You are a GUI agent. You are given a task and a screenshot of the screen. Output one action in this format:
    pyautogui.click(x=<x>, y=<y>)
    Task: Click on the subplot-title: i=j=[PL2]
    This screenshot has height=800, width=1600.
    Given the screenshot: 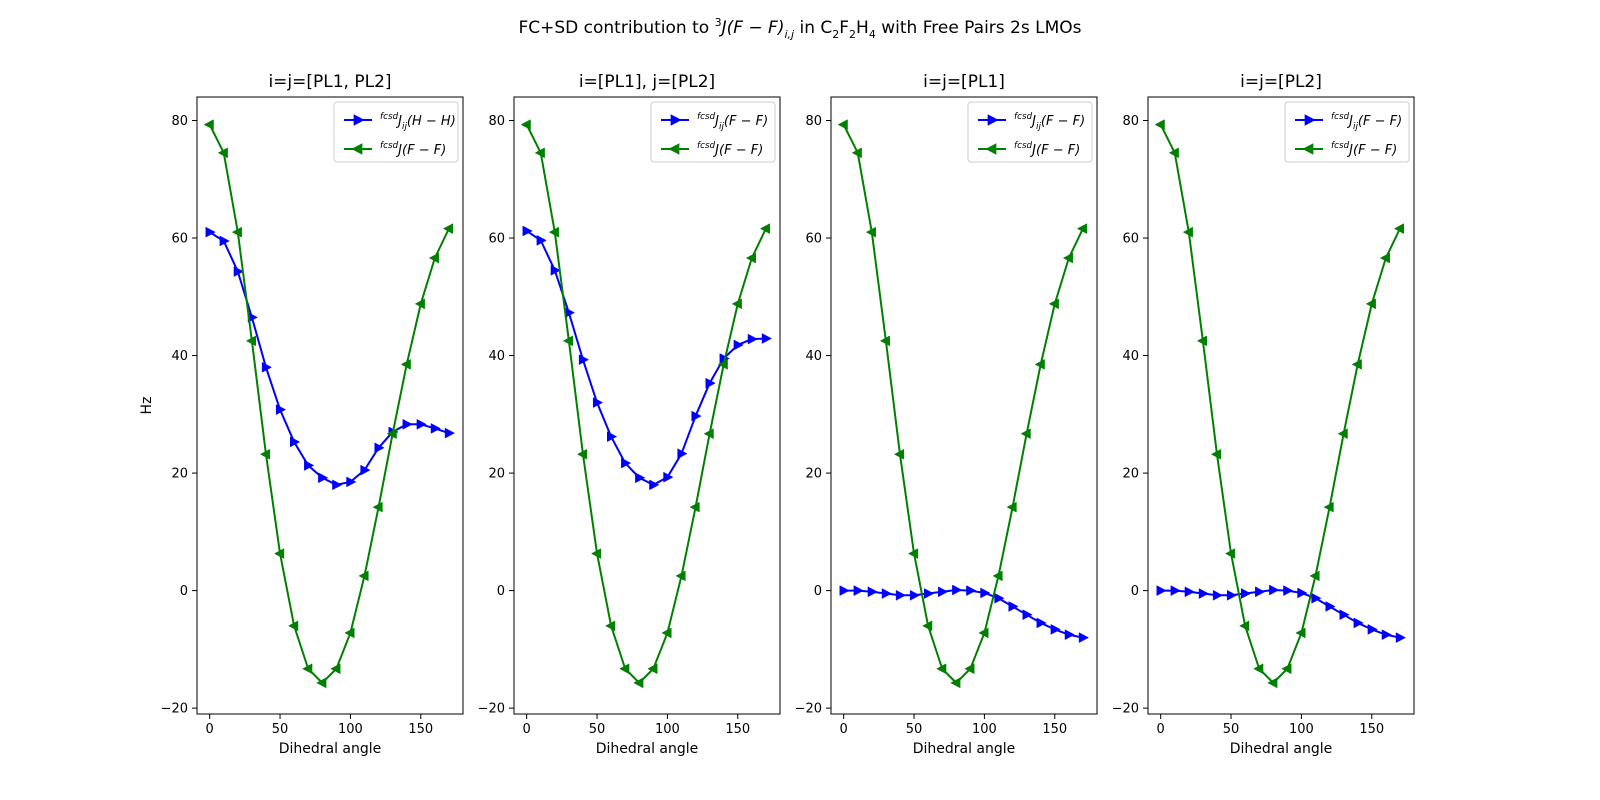 What is the action you would take?
    pyautogui.click(x=1281, y=82)
    